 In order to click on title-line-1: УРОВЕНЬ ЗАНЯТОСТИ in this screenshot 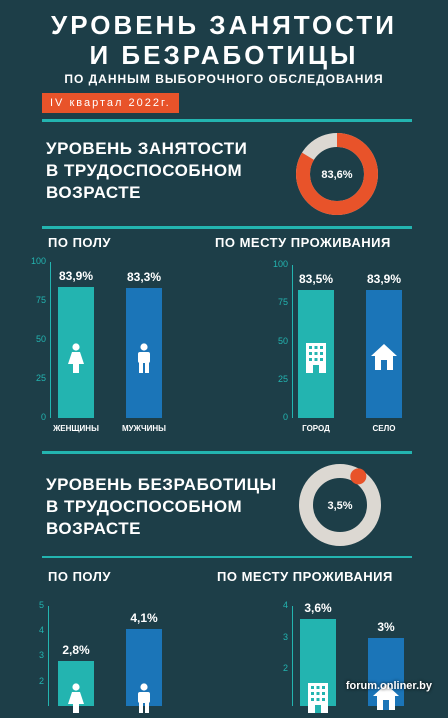, I will do `click(224, 25)`.